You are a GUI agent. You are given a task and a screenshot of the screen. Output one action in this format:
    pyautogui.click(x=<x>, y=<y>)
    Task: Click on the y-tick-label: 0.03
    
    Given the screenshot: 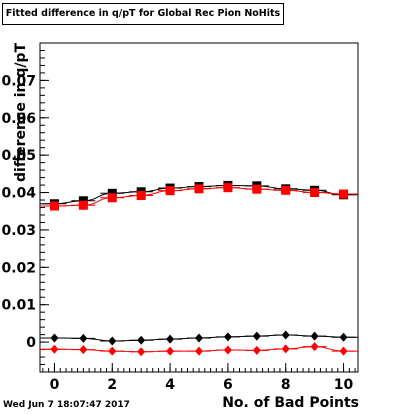 What is the action you would take?
    pyautogui.click(x=18, y=231)
    